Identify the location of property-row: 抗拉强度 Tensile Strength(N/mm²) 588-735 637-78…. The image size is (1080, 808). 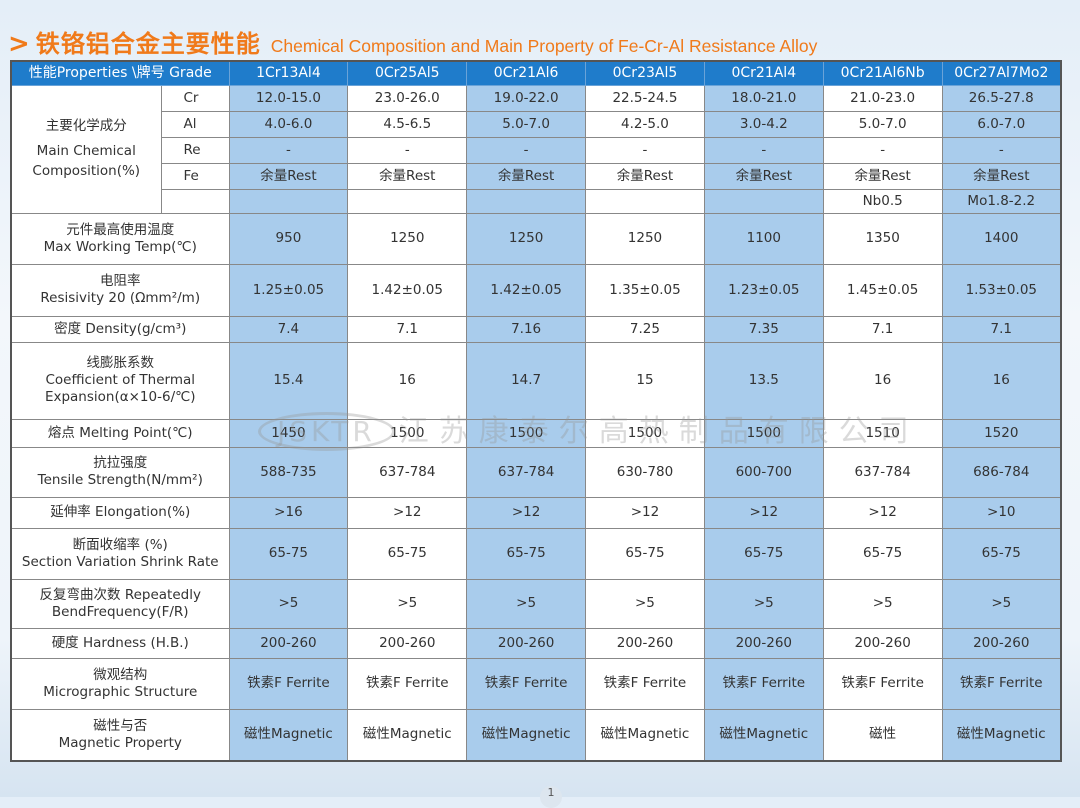
(536, 472).